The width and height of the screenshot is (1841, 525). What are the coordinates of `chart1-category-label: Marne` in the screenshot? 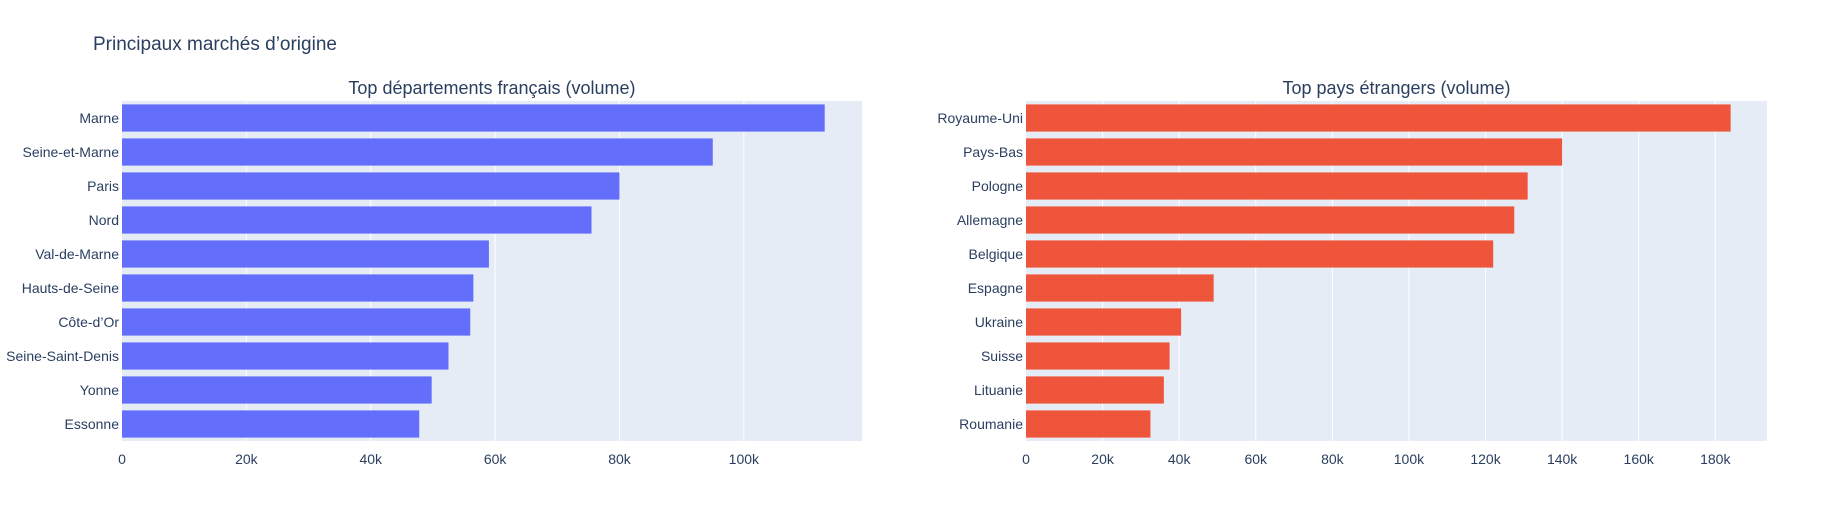 It's located at (99, 118).